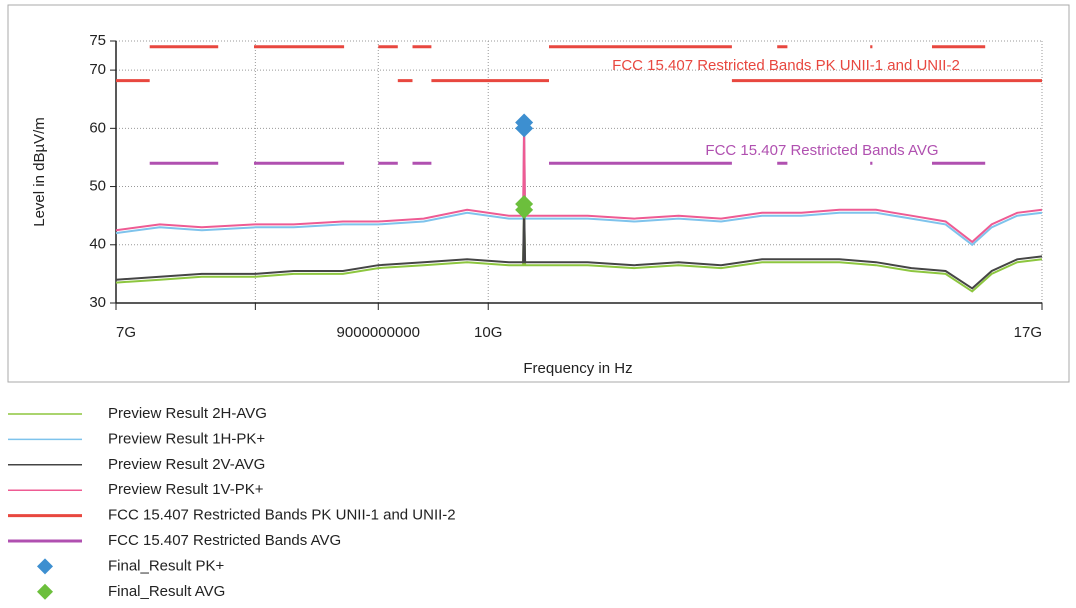  I want to click on legend-label: Preview Result 2V-AVG, so click(186, 464).